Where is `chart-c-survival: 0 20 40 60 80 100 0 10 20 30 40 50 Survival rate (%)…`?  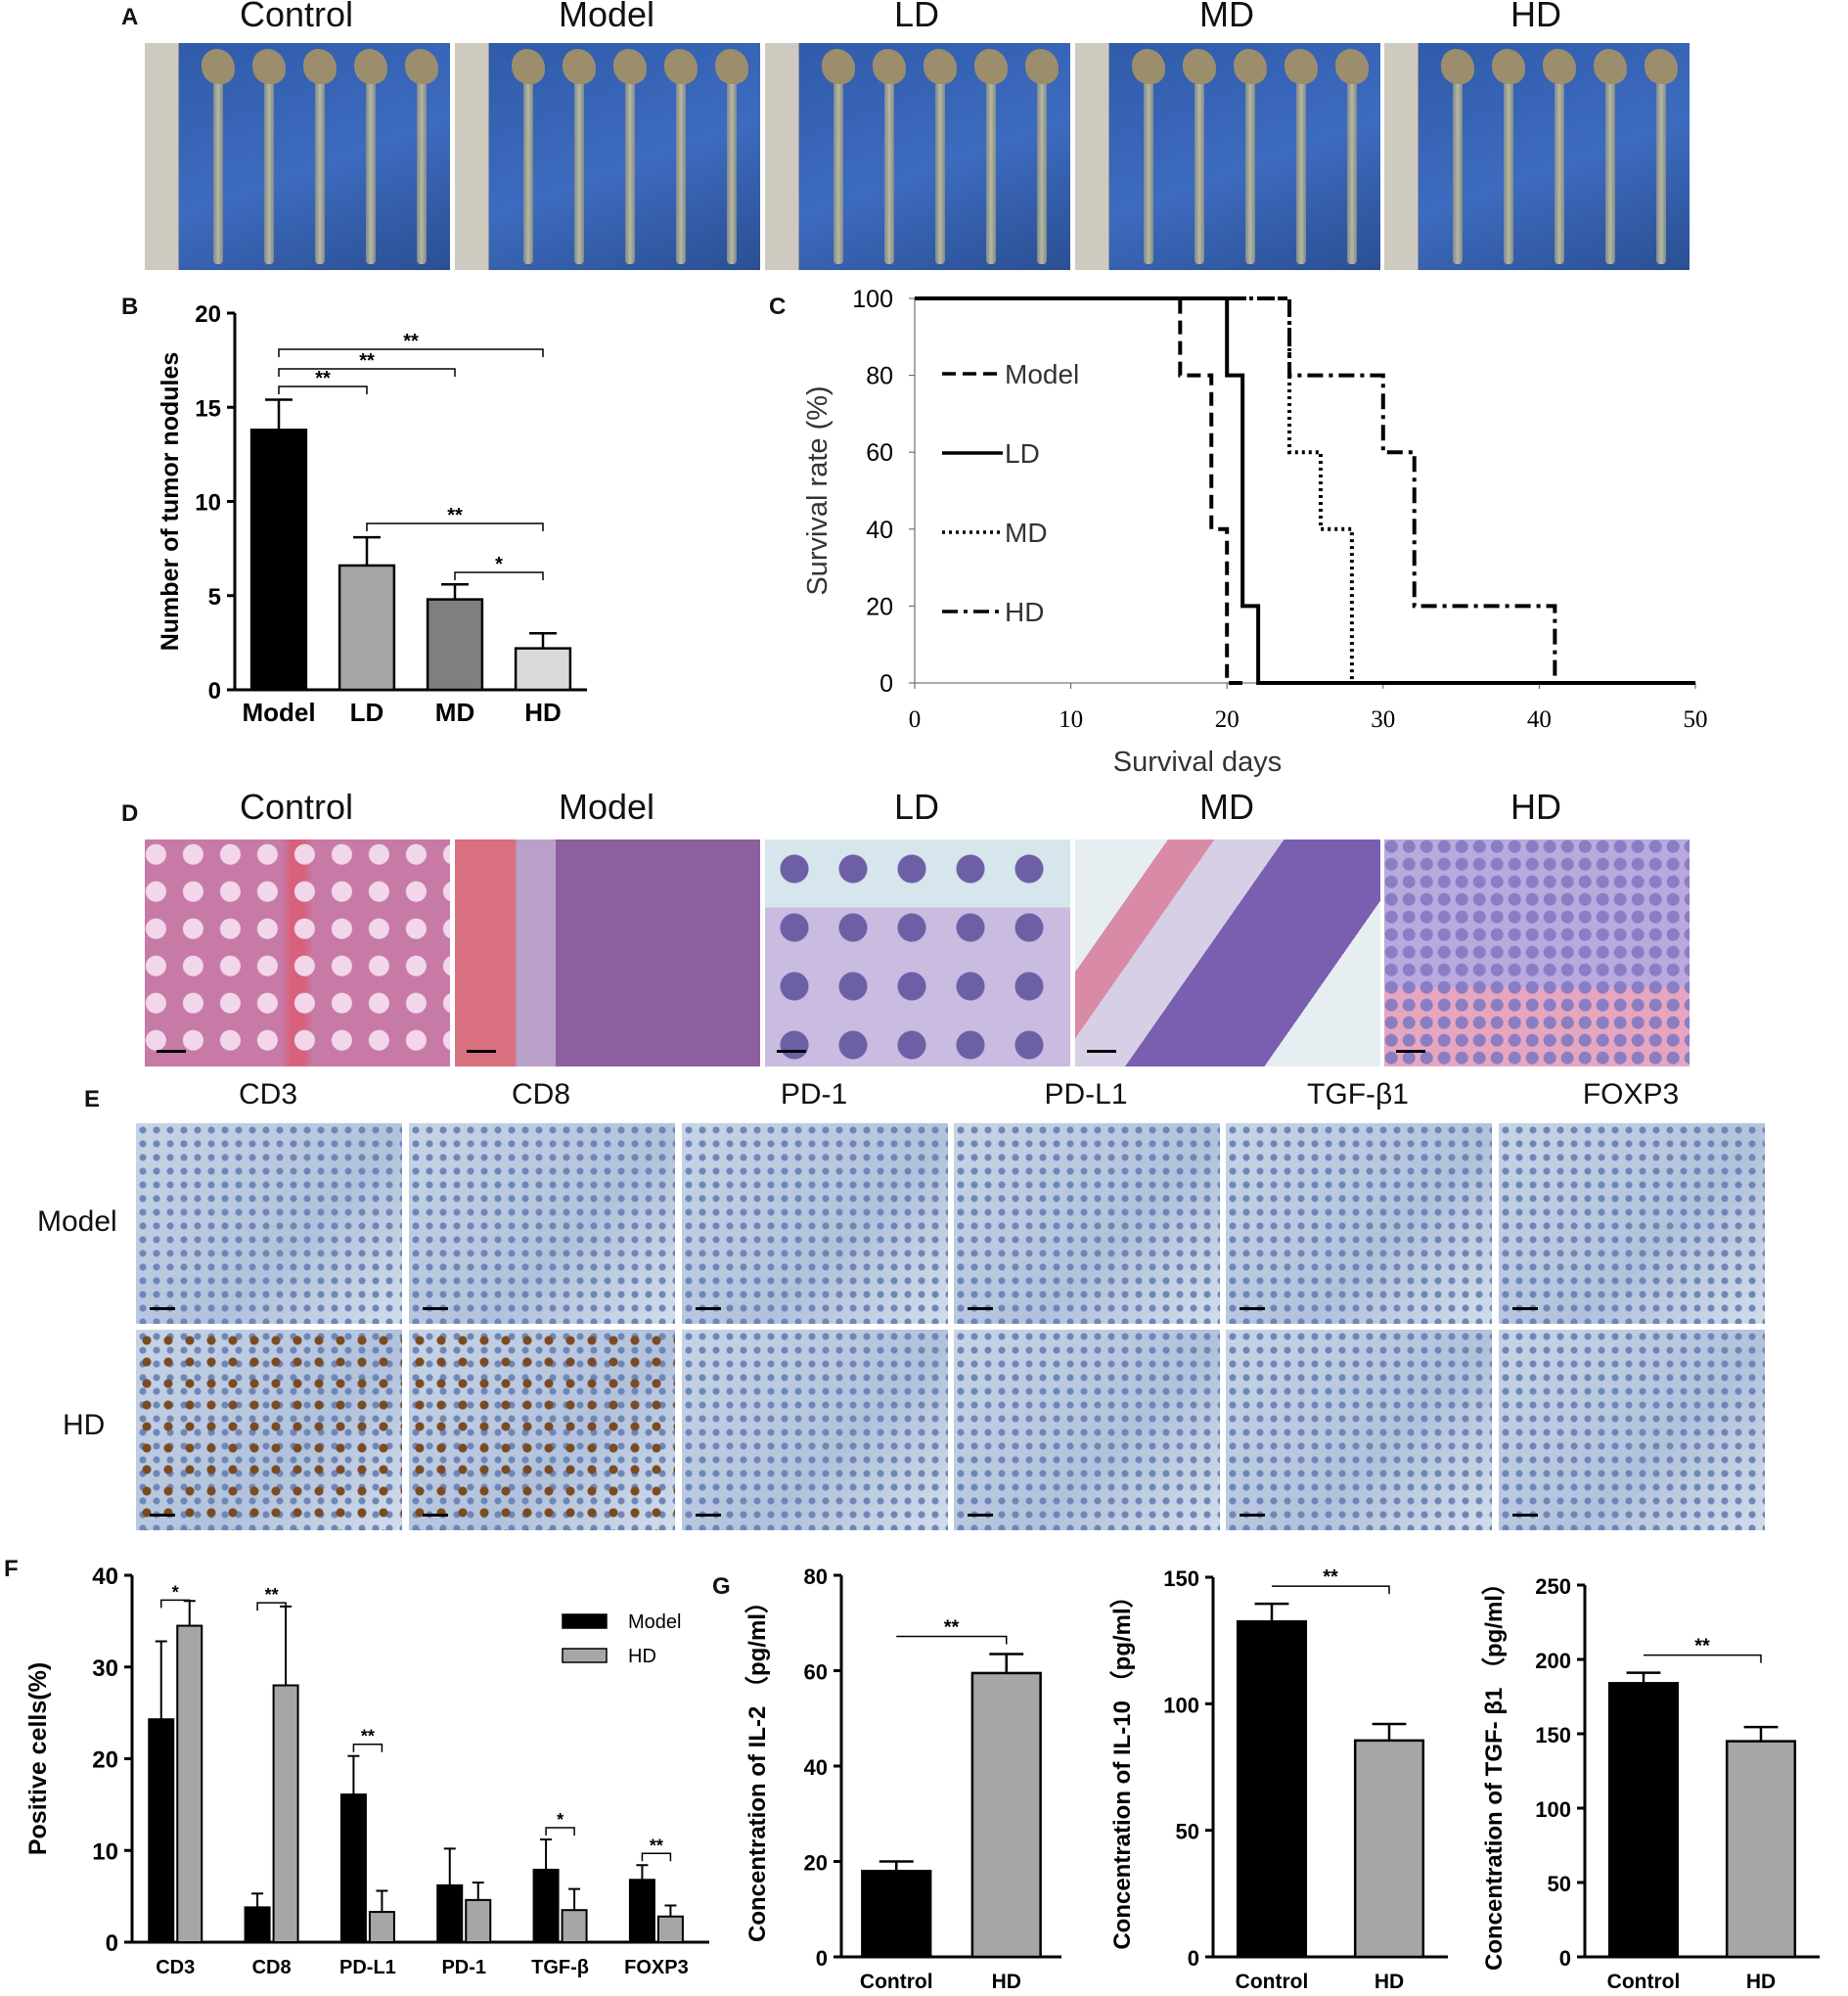
chart-c-survival: 0 20 40 60 80 100 0 10 20 30 40 50 Survival rate (%)… is located at coordinates (1255, 532).